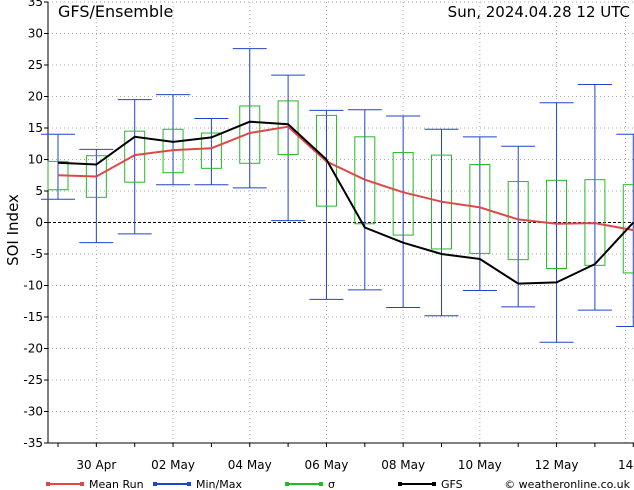 This screenshot has height=490, width=634. I want to click on legend-label-sigma: σ, so click(331, 484).